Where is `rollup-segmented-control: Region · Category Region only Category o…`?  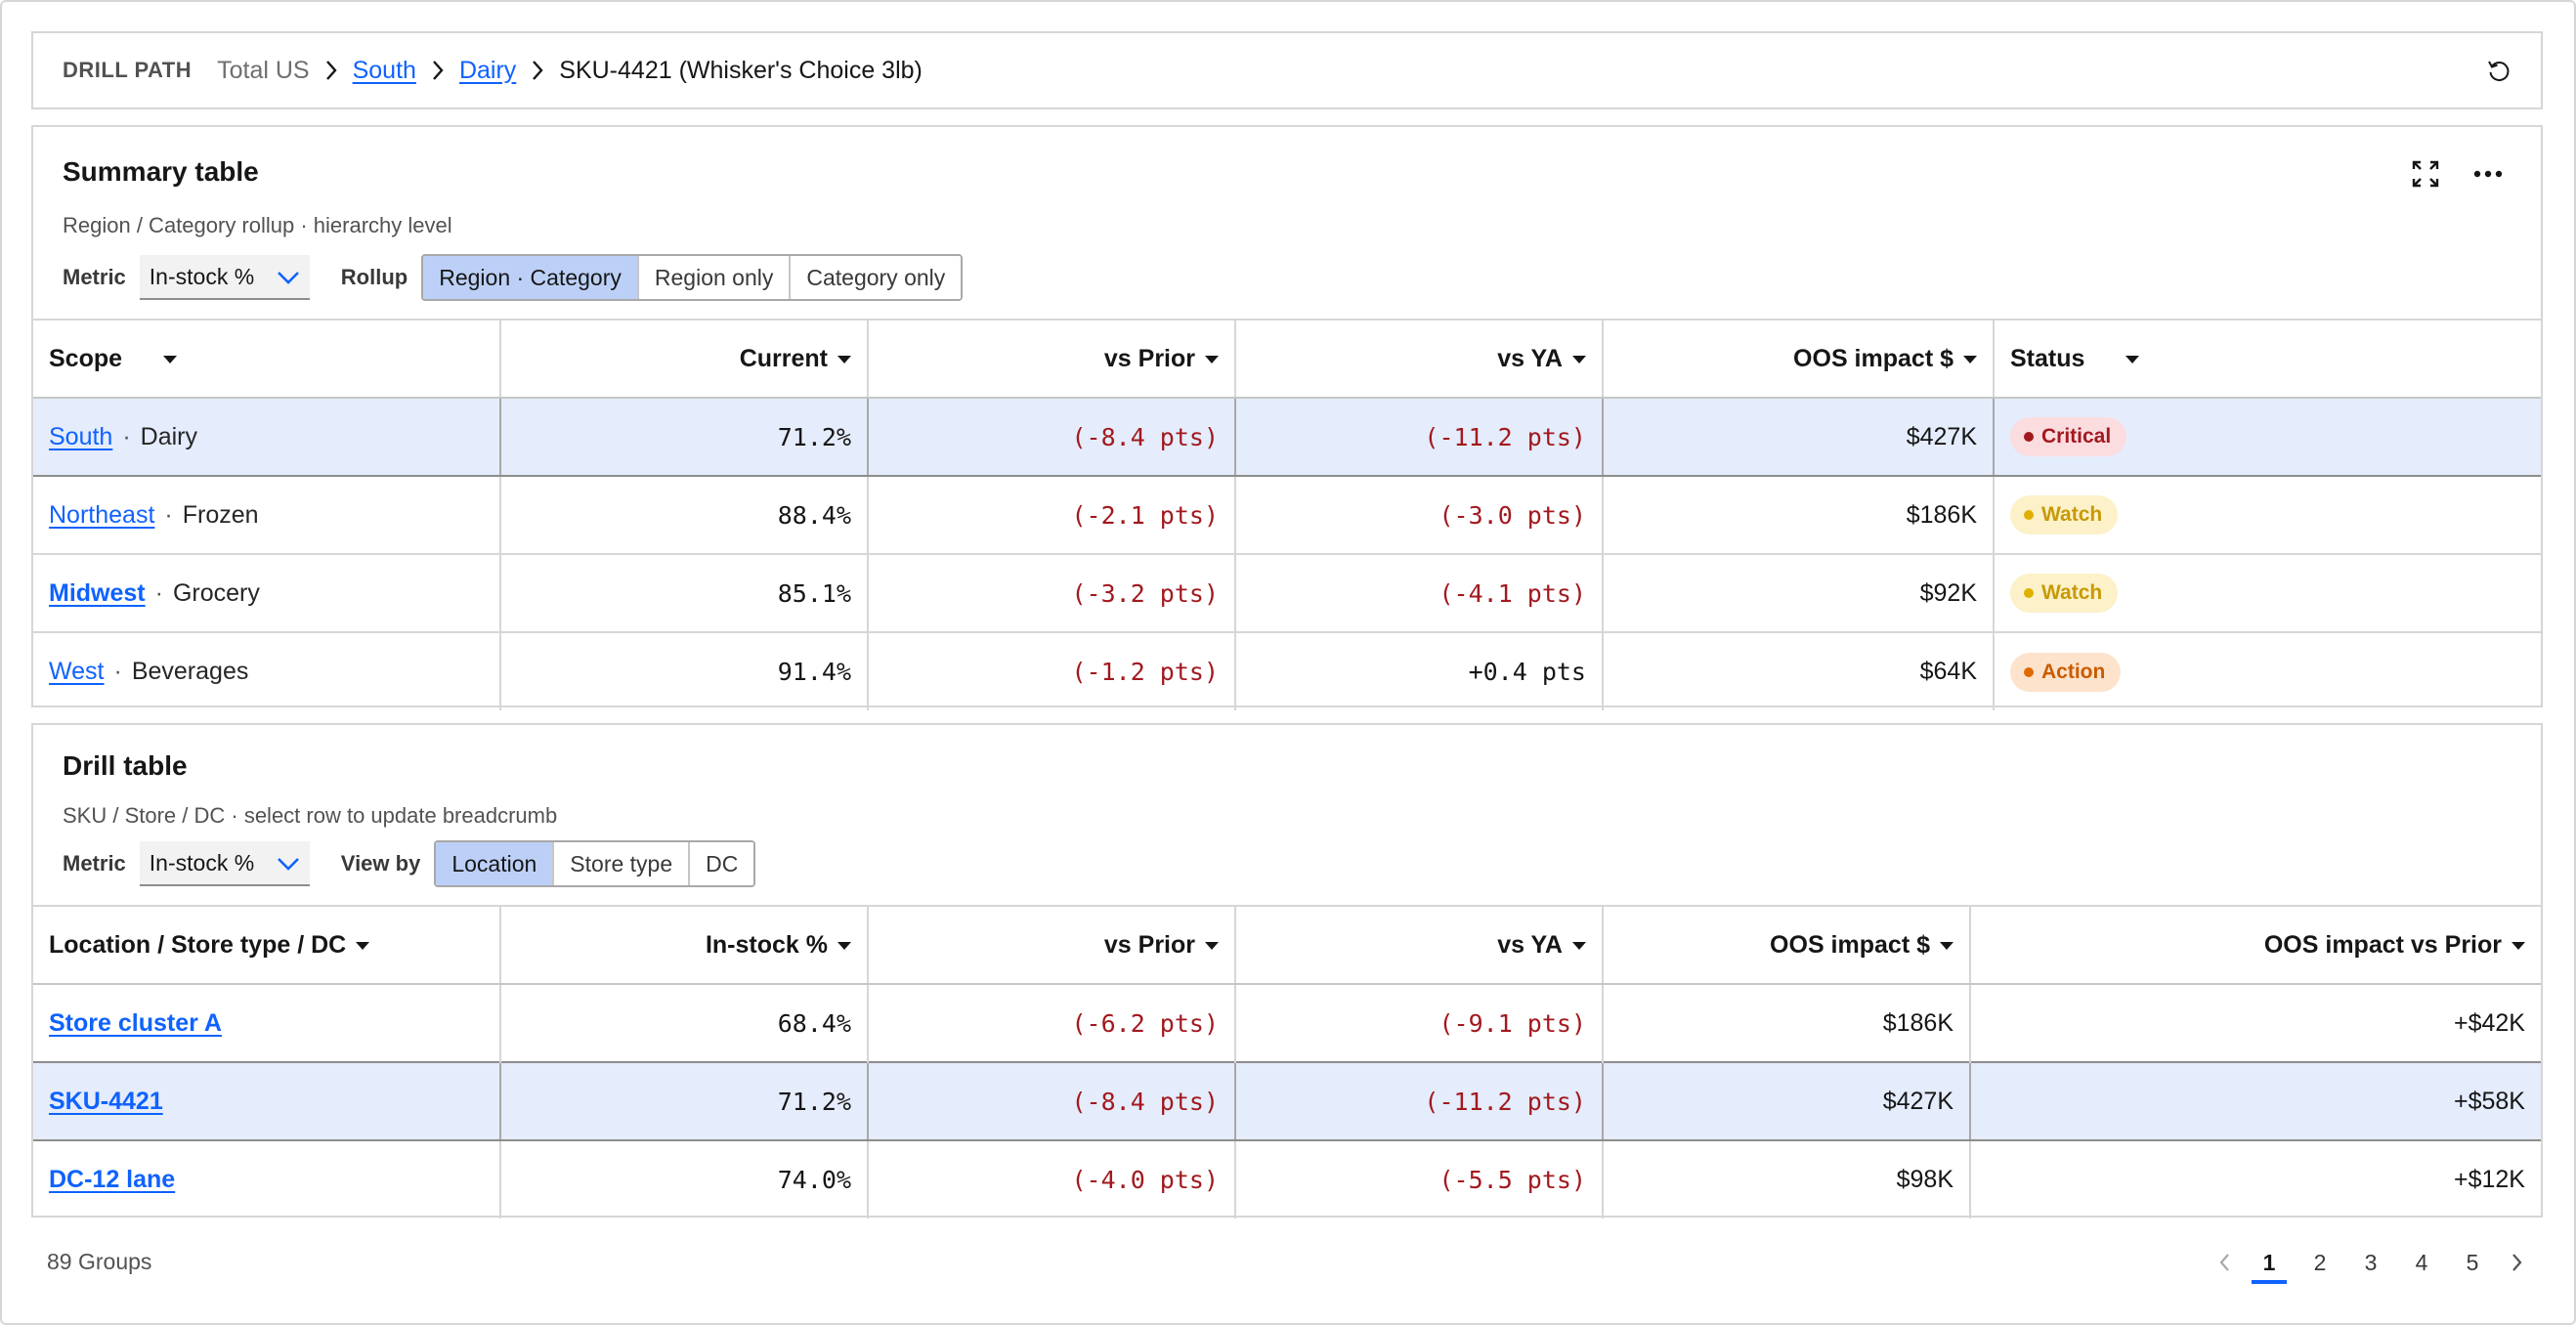 rollup-segmented-control: Region · Category Region only Category o… is located at coordinates (692, 277).